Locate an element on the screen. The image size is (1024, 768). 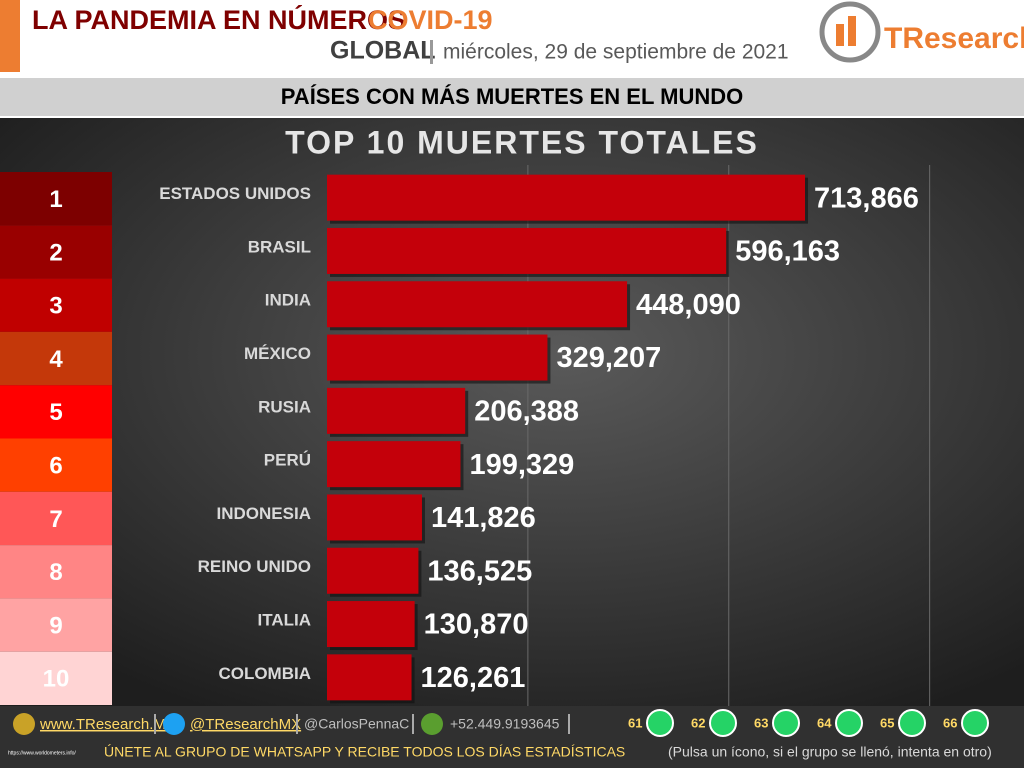
rank-label: 8 is located at coordinates (55, 572).